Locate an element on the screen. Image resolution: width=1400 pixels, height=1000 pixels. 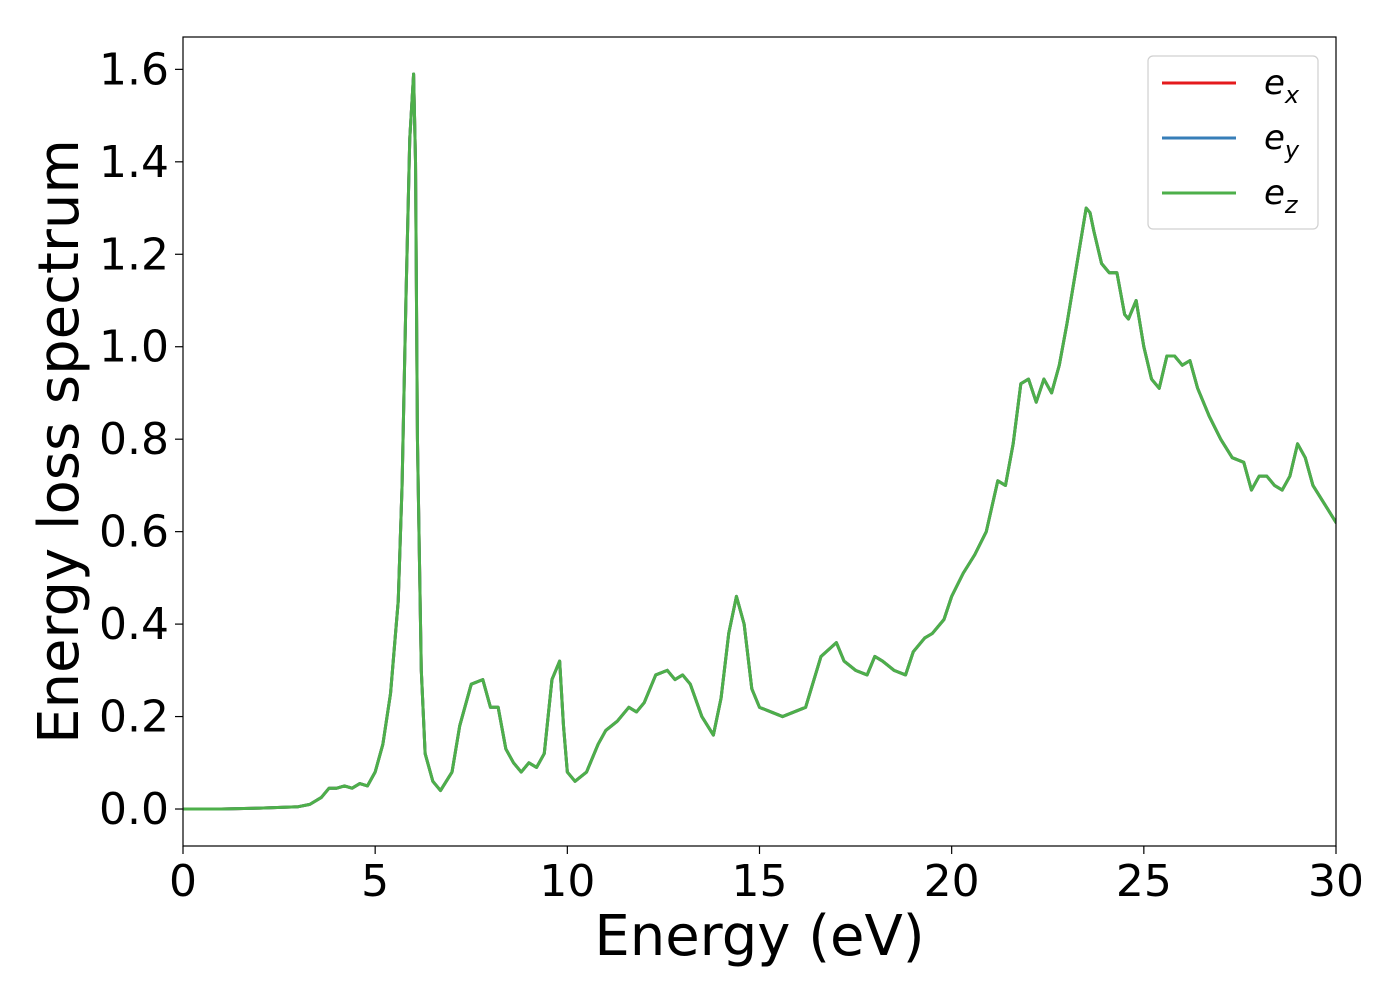
y-tick-label: 1.0 is located at coordinates (134, 347).